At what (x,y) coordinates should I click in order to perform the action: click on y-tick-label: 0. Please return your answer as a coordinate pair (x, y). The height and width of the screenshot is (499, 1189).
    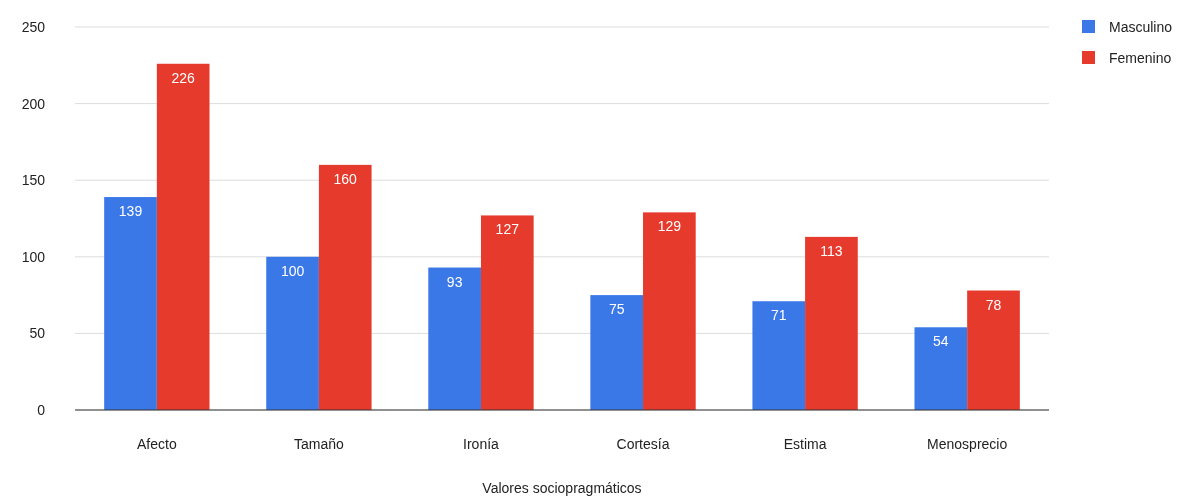
    Looking at the image, I should click on (41, 409).